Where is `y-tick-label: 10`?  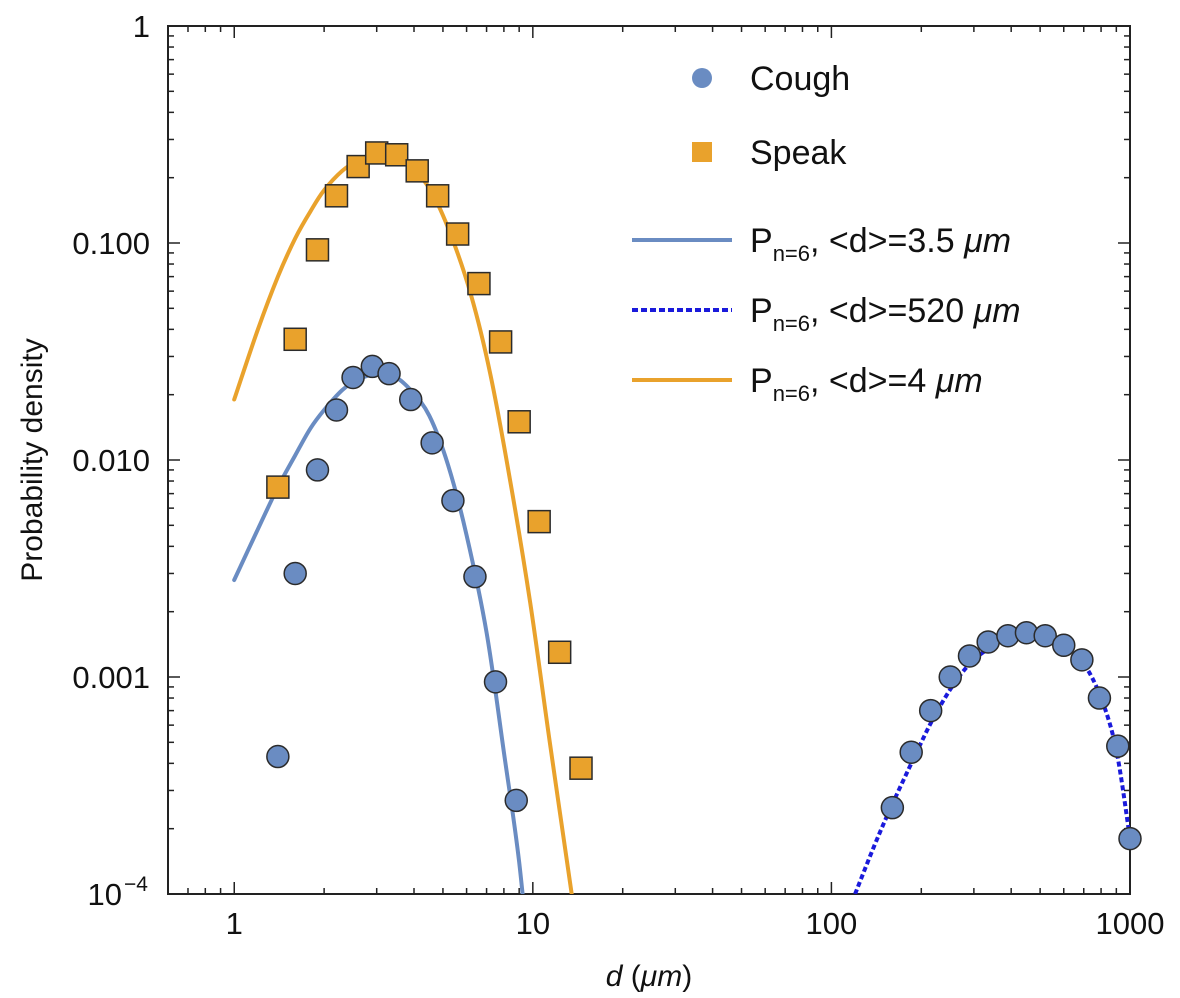 y-tick-label: 10 is located at coordinates (105, 894).